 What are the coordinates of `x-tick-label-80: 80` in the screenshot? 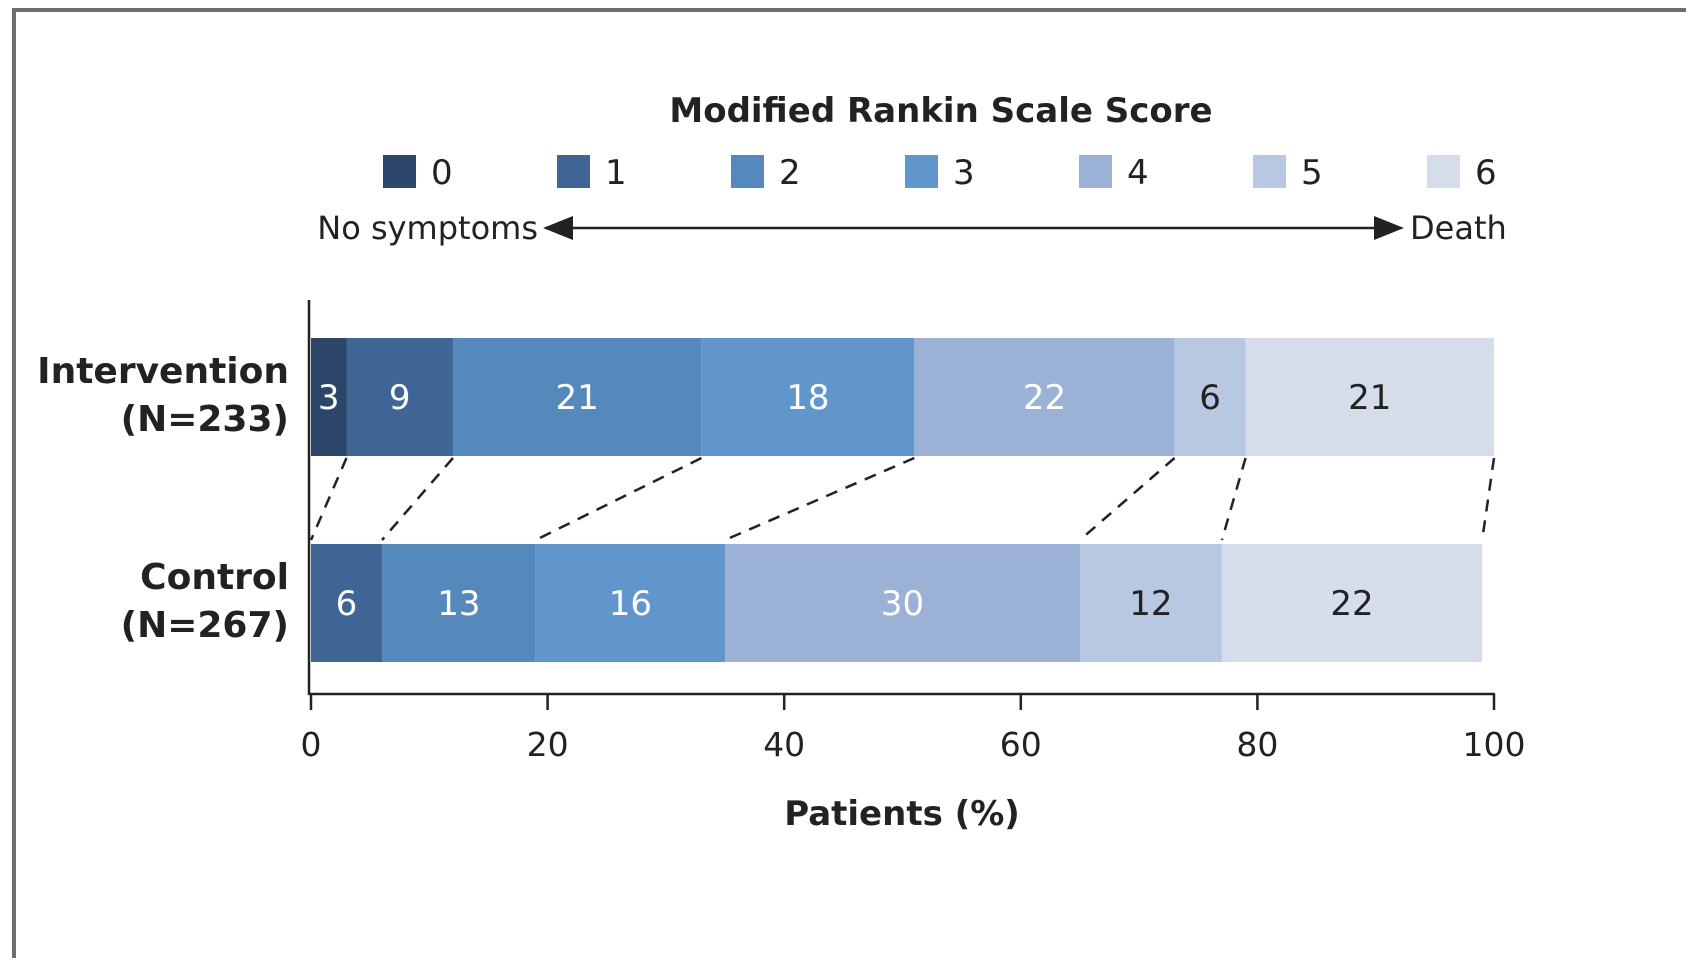 It's located at (1257, 744).